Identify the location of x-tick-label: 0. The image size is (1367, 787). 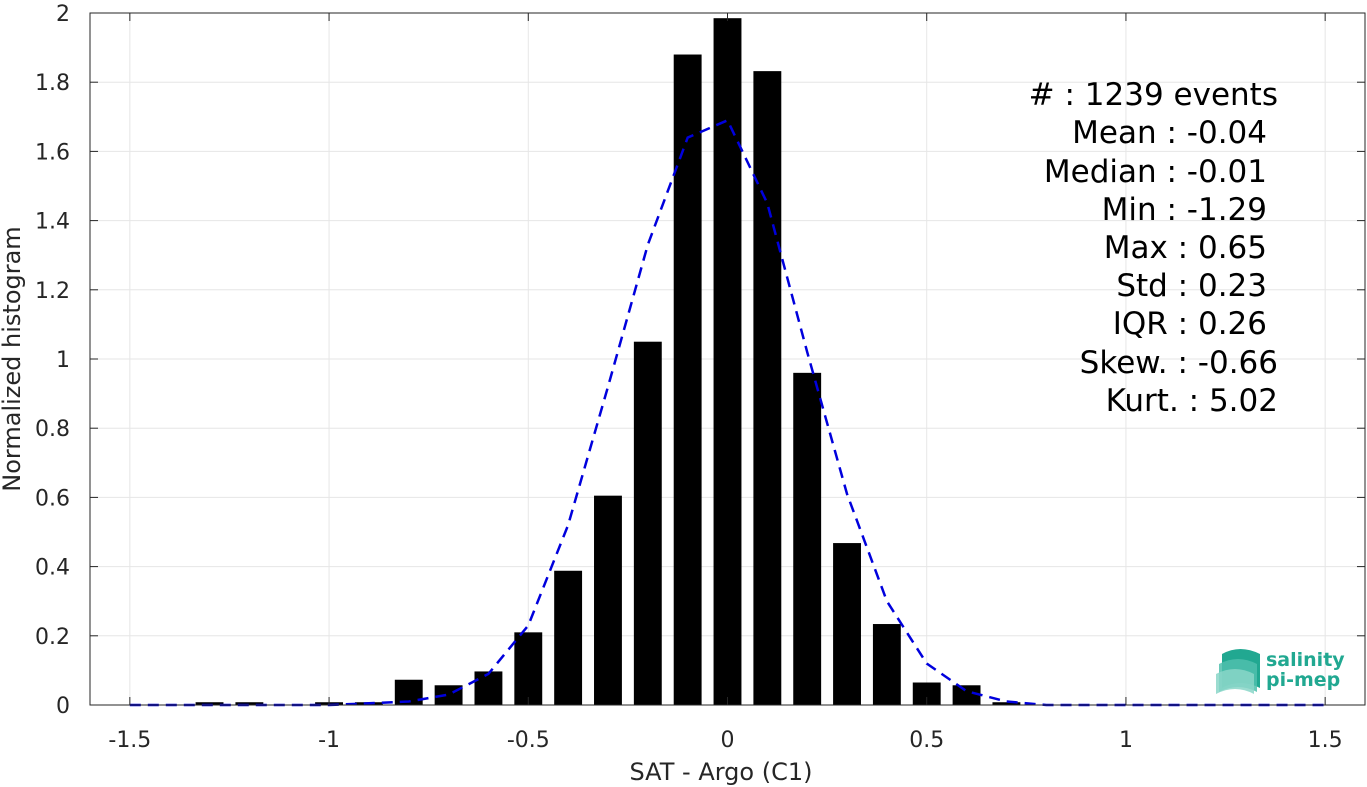
(728, 740).